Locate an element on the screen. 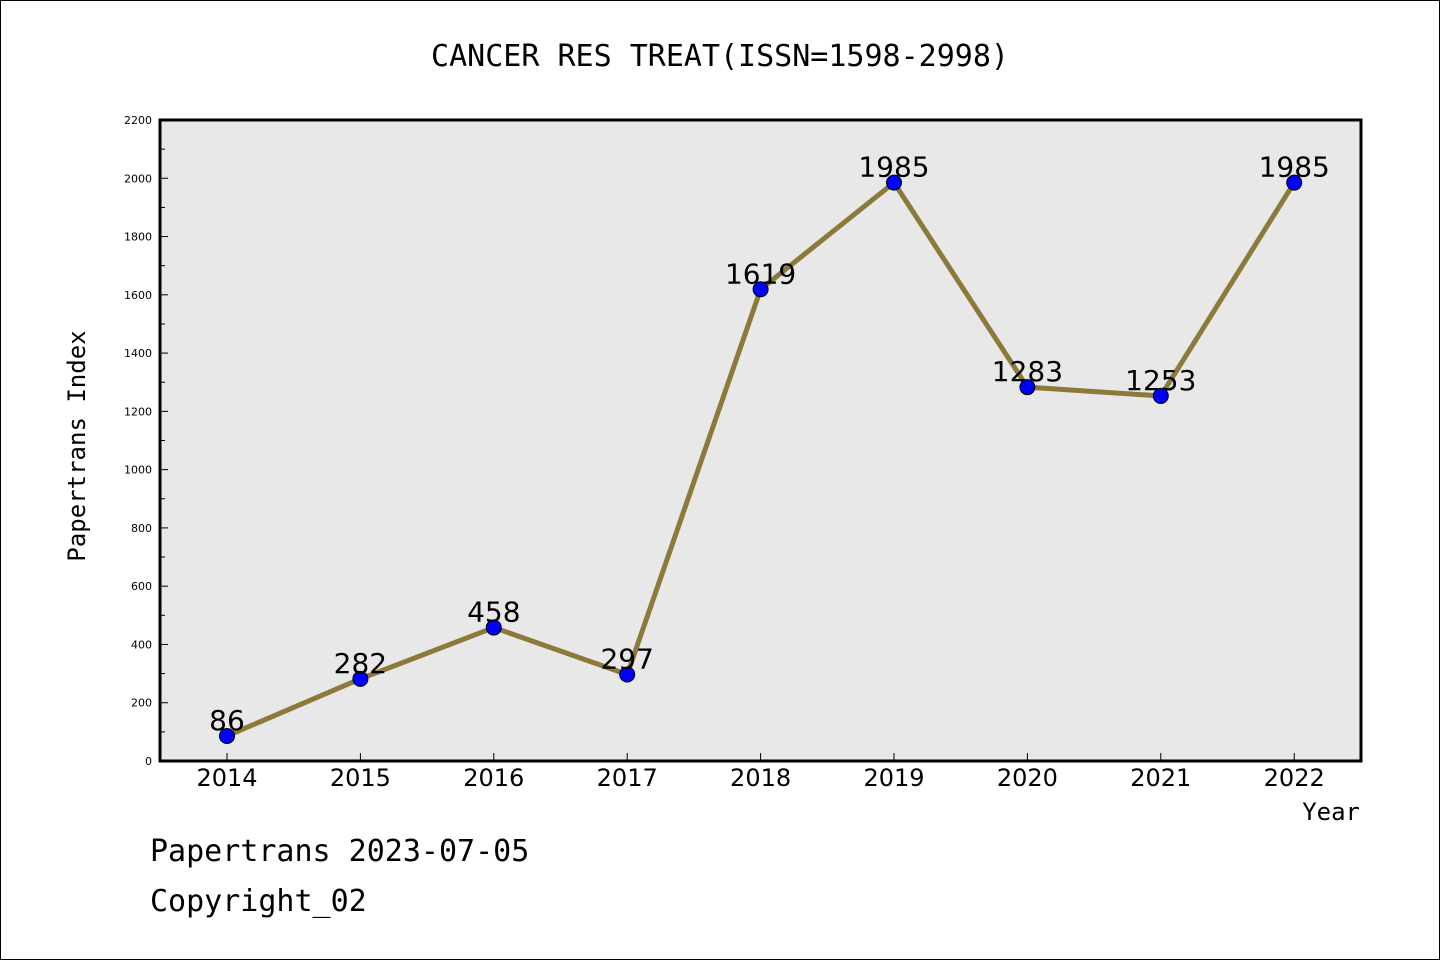 Image resolution: width=1440 pixels, height=960 pixels. x-tick-label: 2020 is located at coordinates (1027, 778).